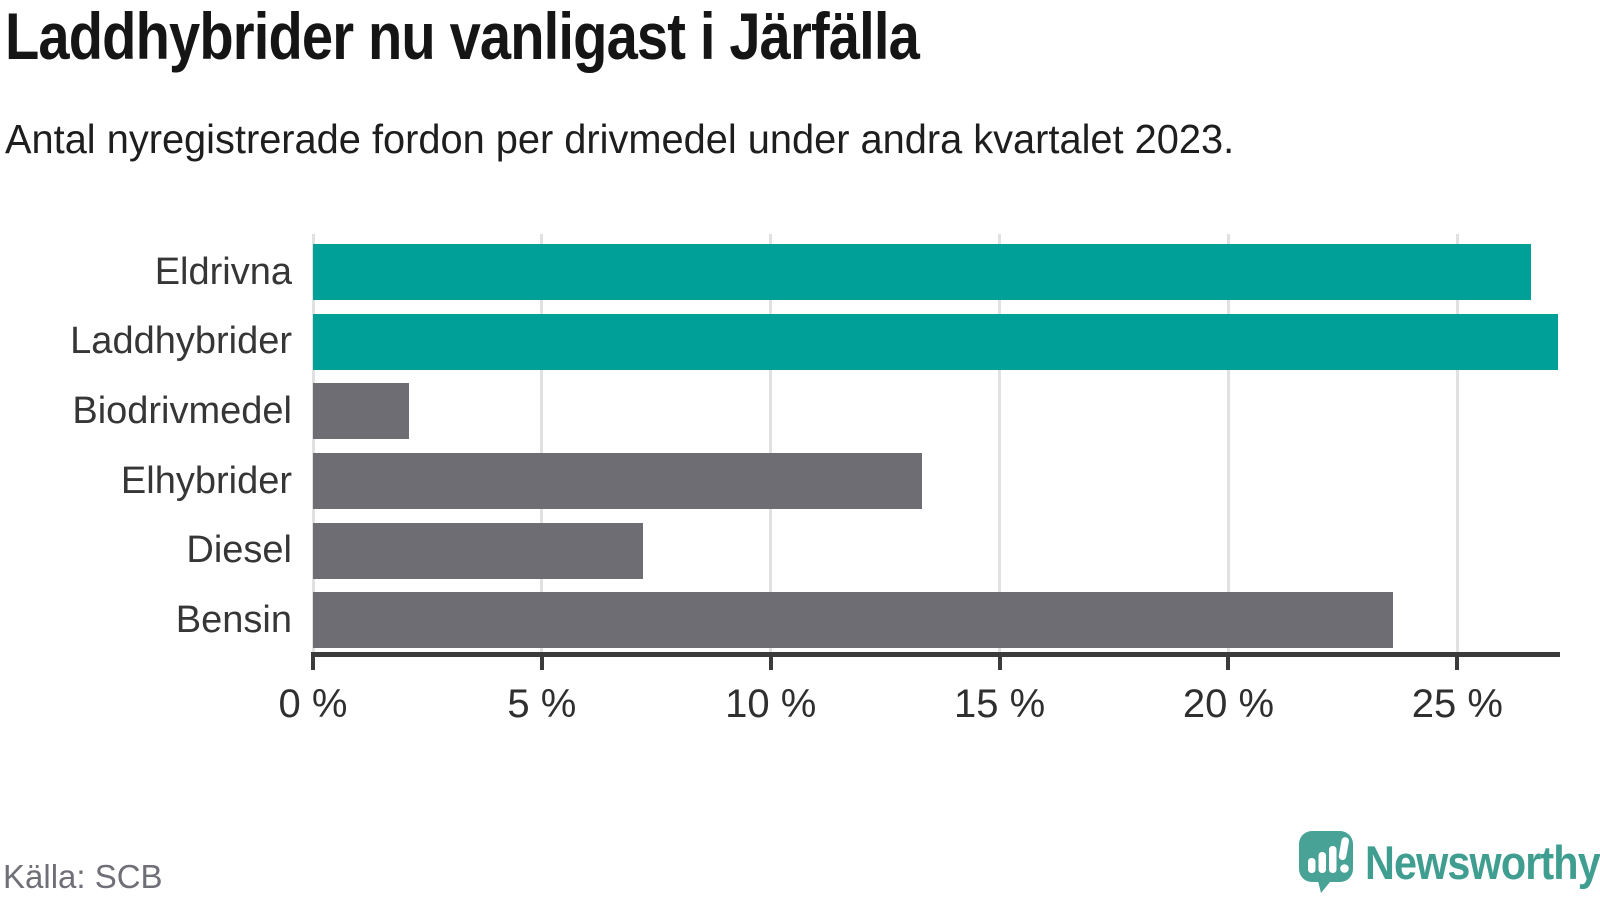  I want to click on x-axis-tick-label: 5 %, so click(542, 704).